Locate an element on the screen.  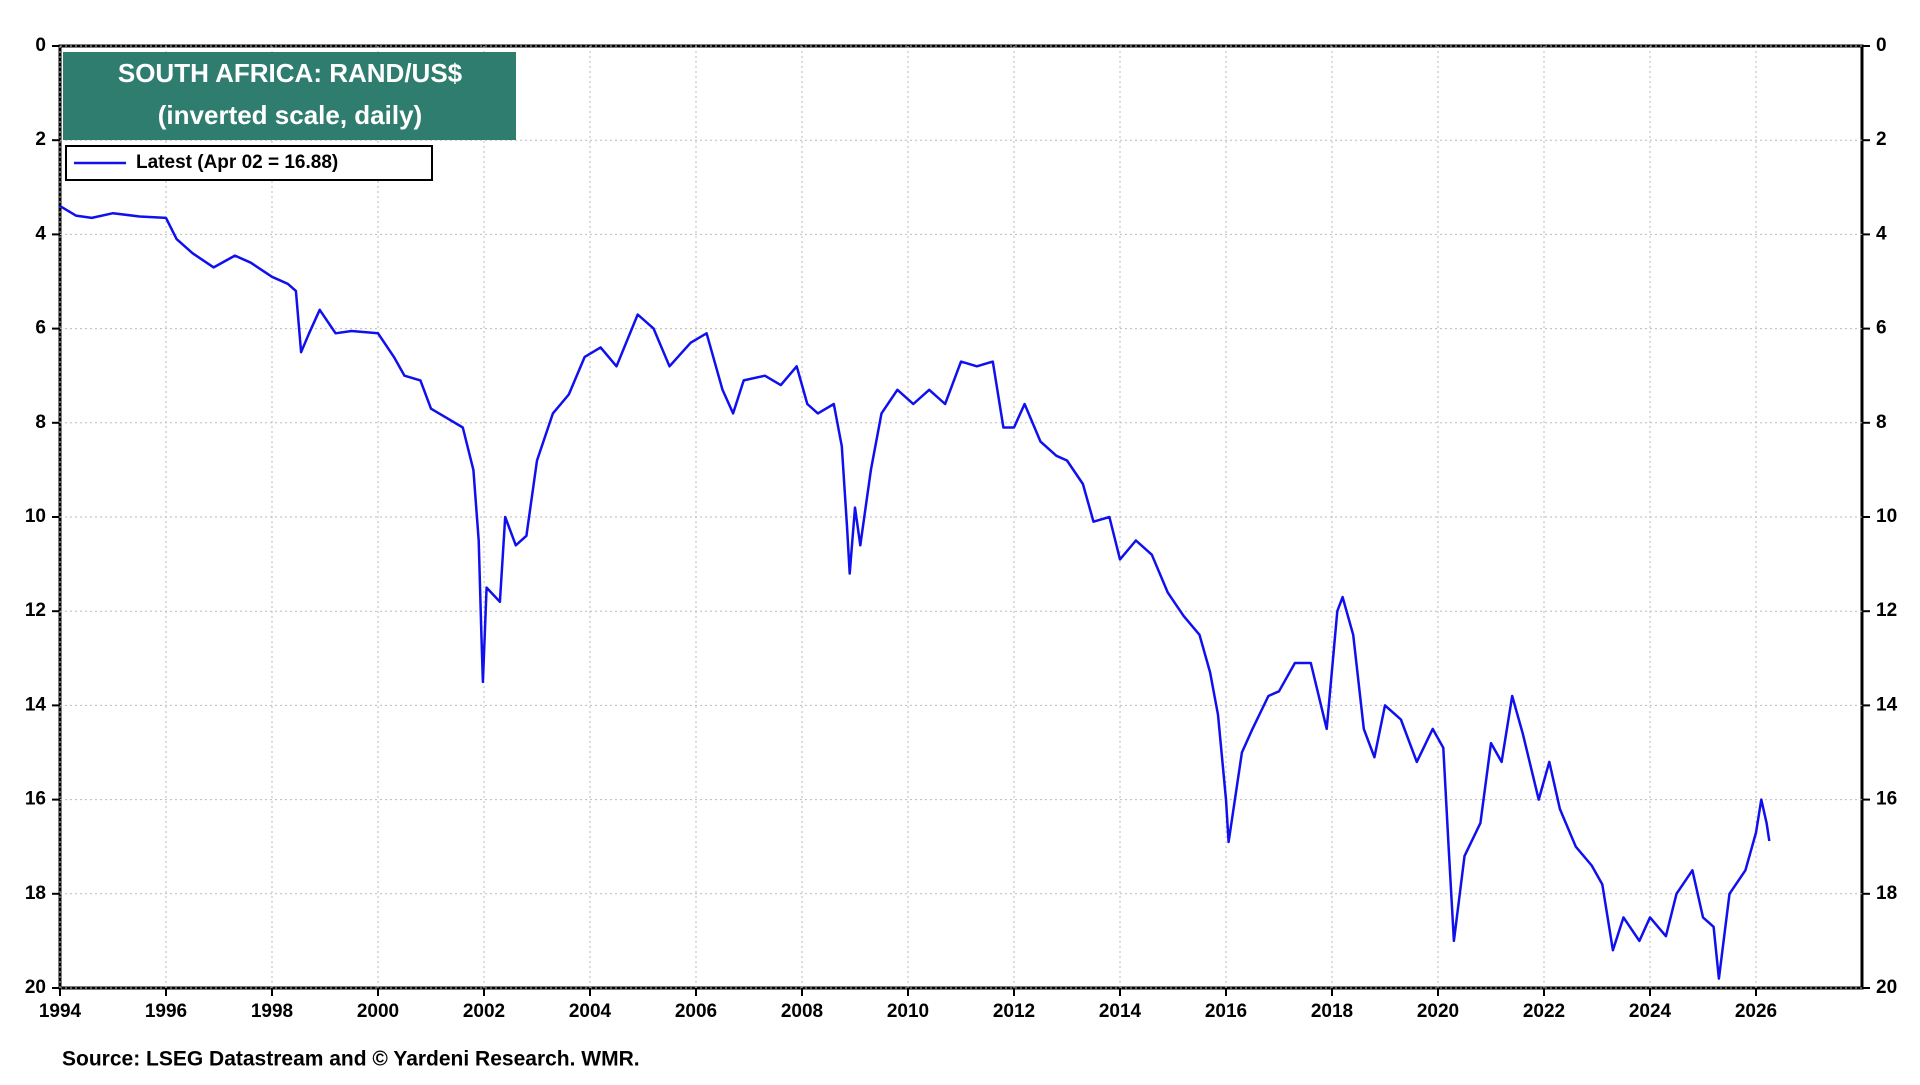
y-tick-label: 2 is located at coordinates (40, 139).